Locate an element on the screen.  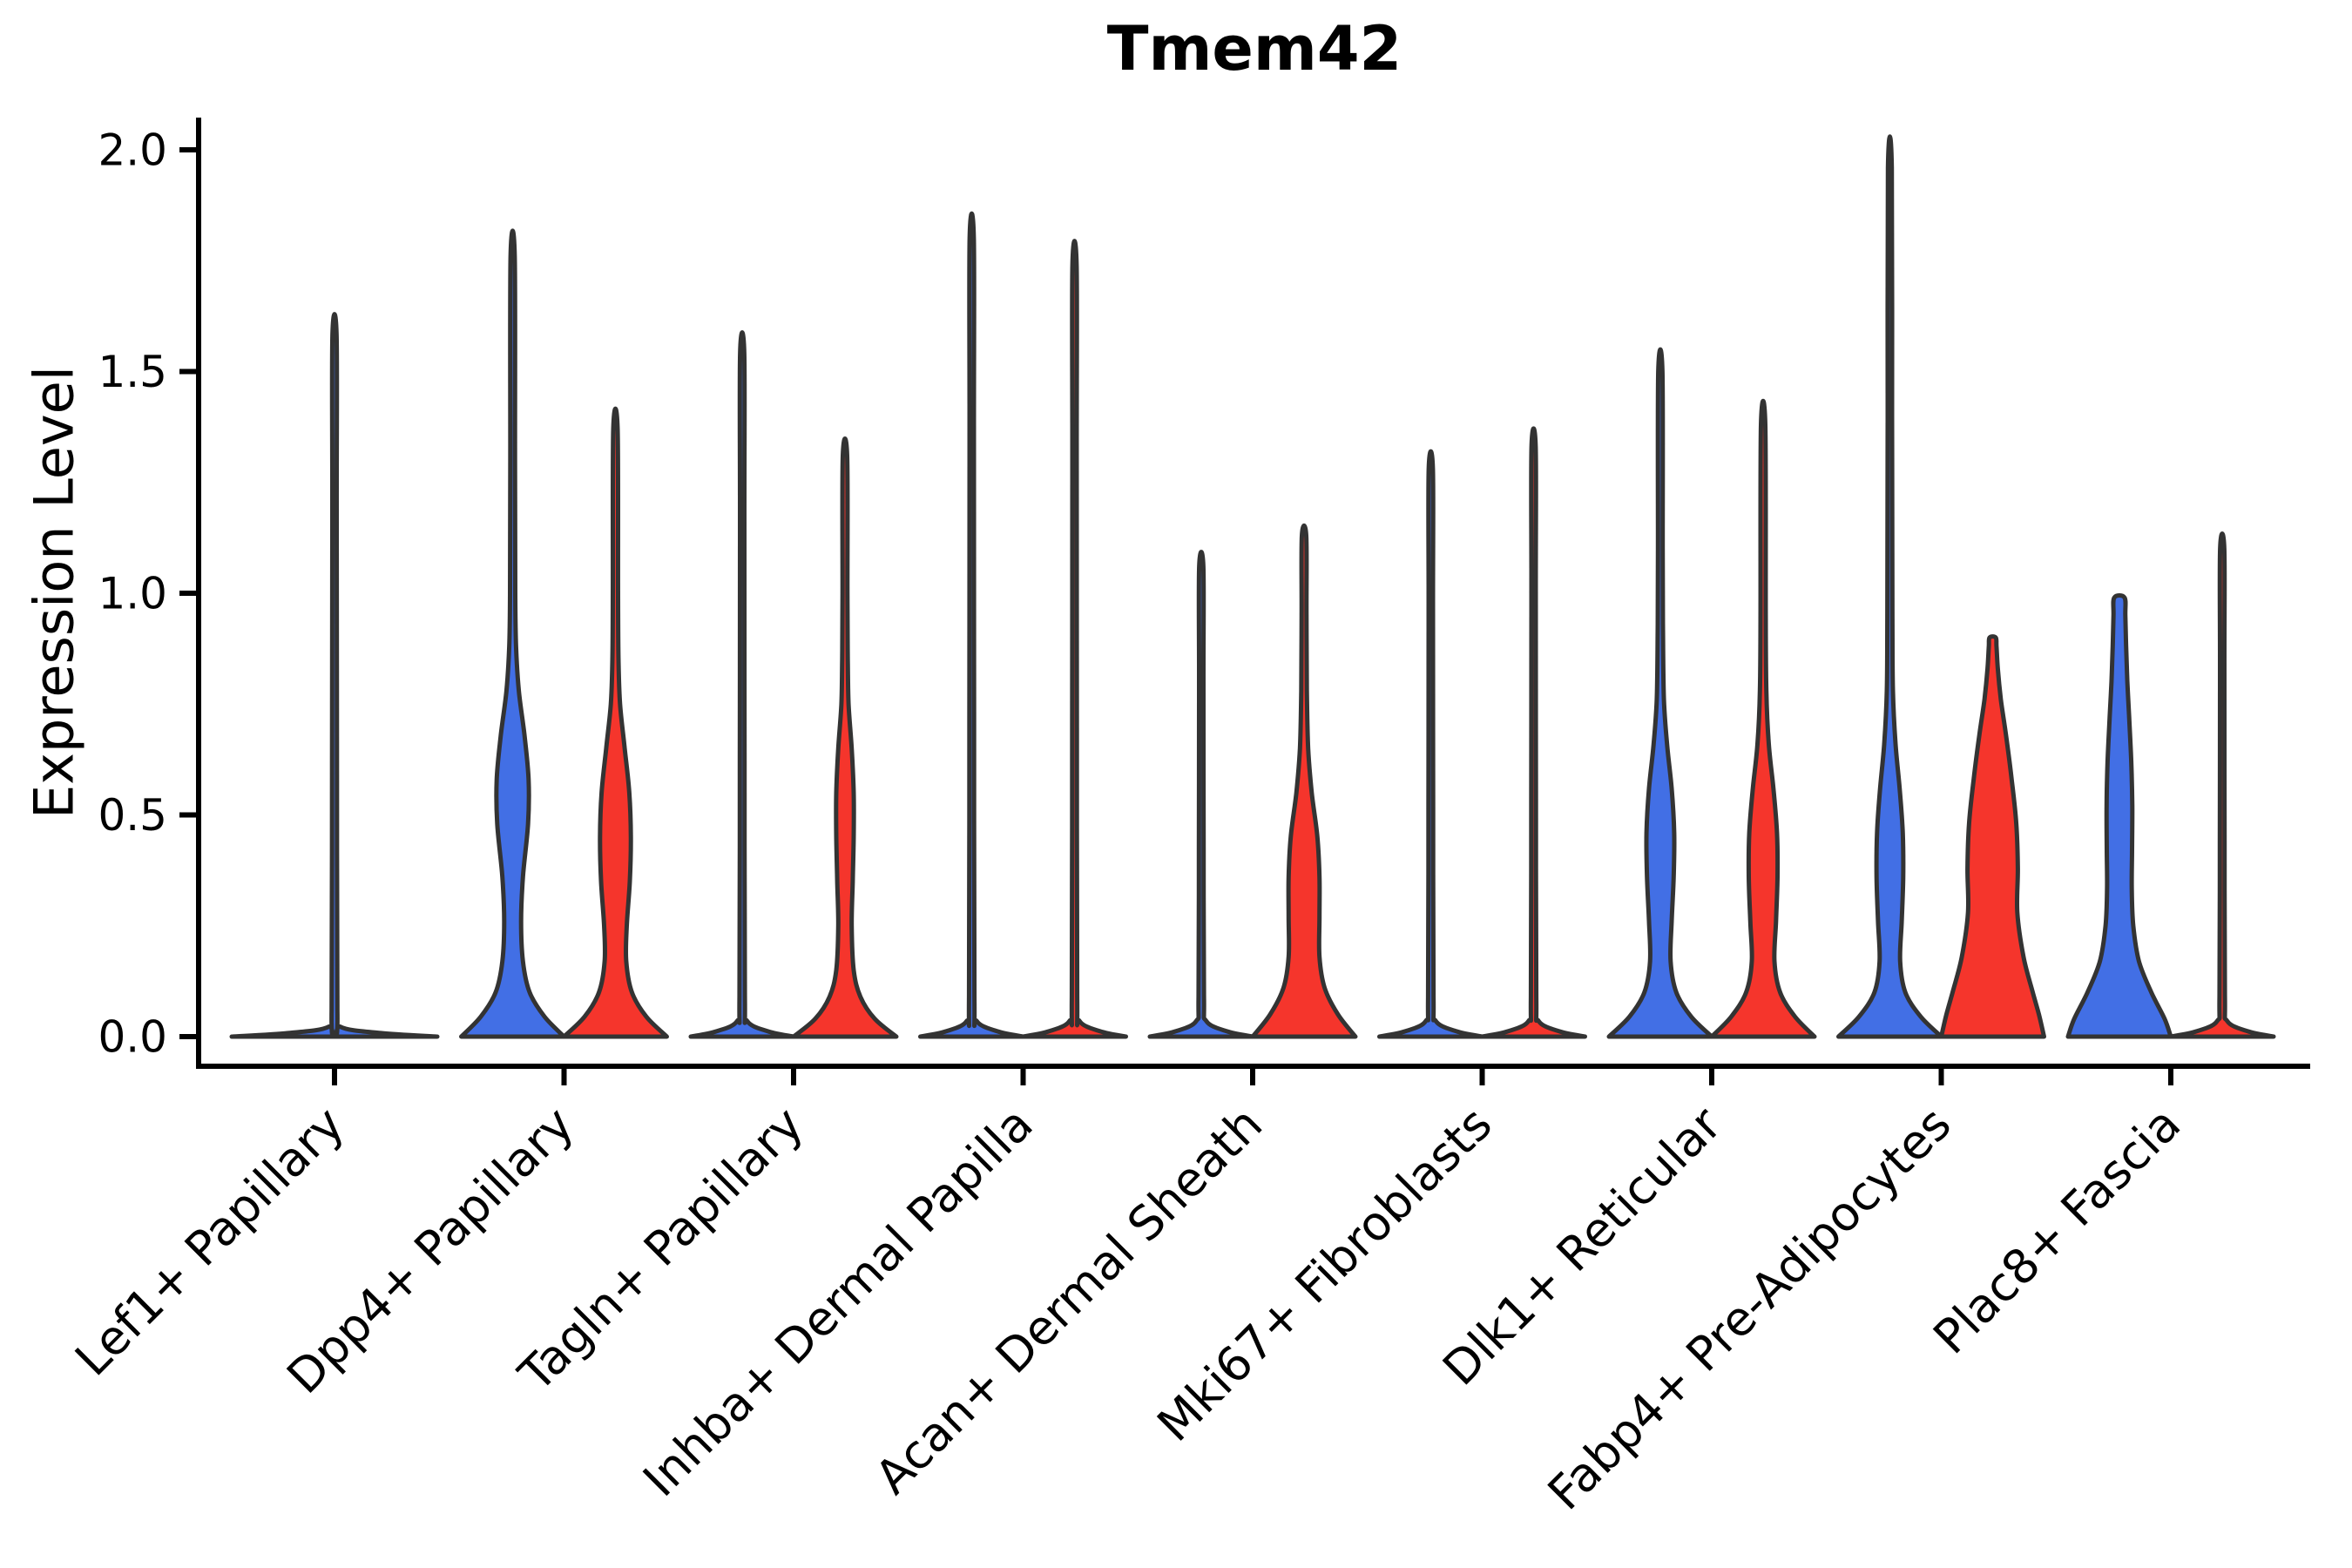
x-tick-label: Acan+ Dermal Sheath is located at coordinates (1069, 1300).